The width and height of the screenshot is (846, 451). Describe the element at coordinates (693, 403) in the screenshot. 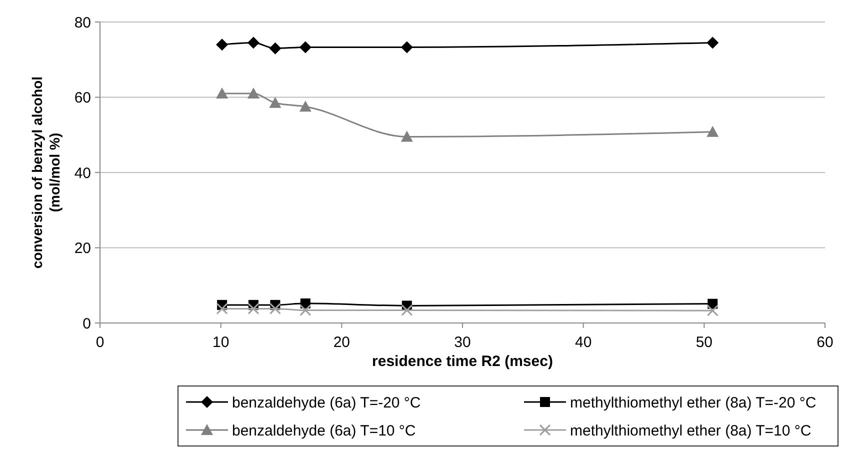

I see `legend-label: methylthiomethyl ether (8a) T=-20 °C` at that location.